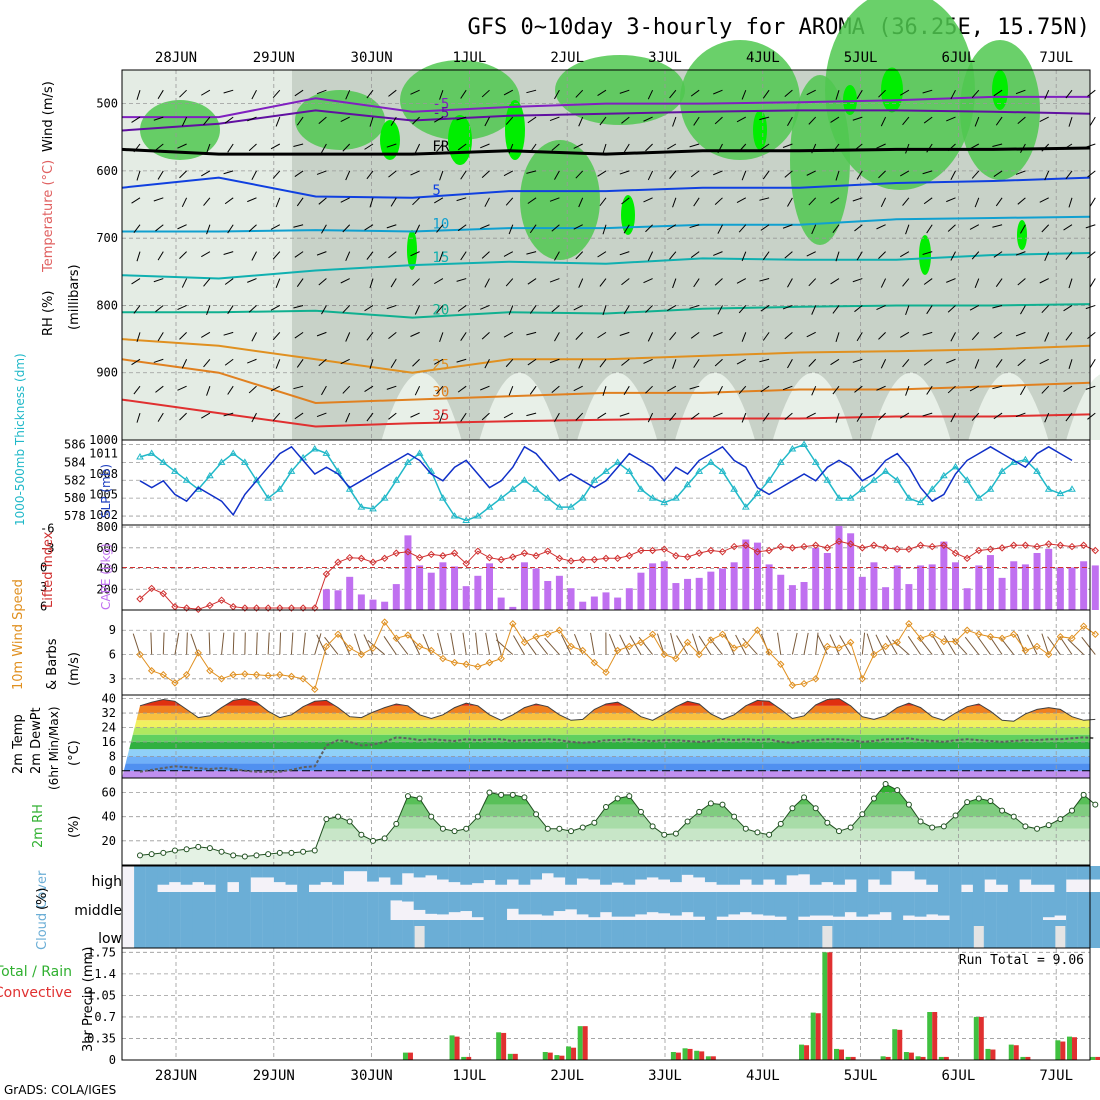 This screenshot has width=1100, height=1100. What do you see at coordinates (109, 817) in the screenshot?
I see `rh-ytick: 40` at bounding box center [109, 817].